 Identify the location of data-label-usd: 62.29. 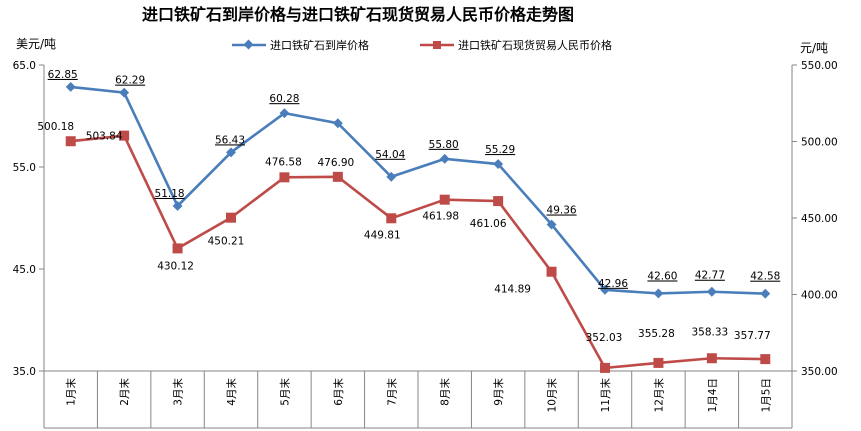
(130, 81).